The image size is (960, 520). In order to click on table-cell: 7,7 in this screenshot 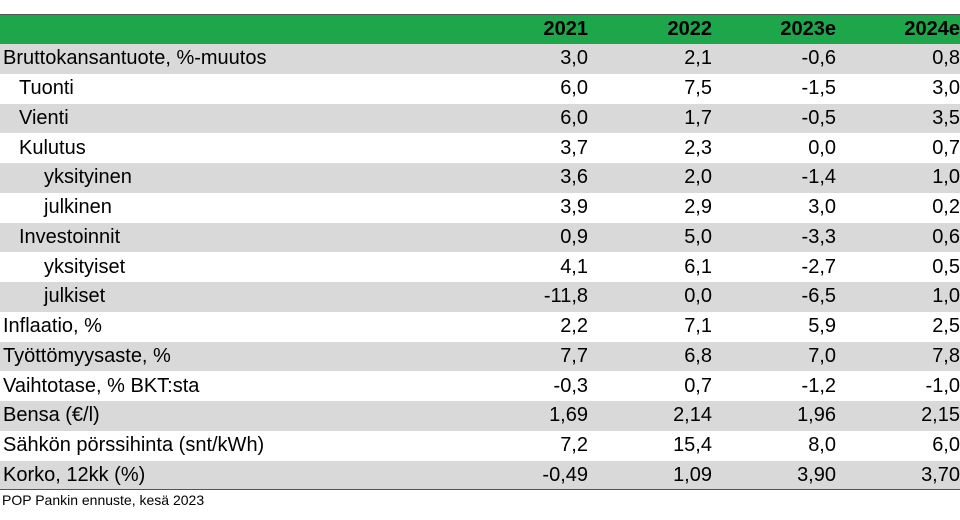, I will do `click(574, 355)`.